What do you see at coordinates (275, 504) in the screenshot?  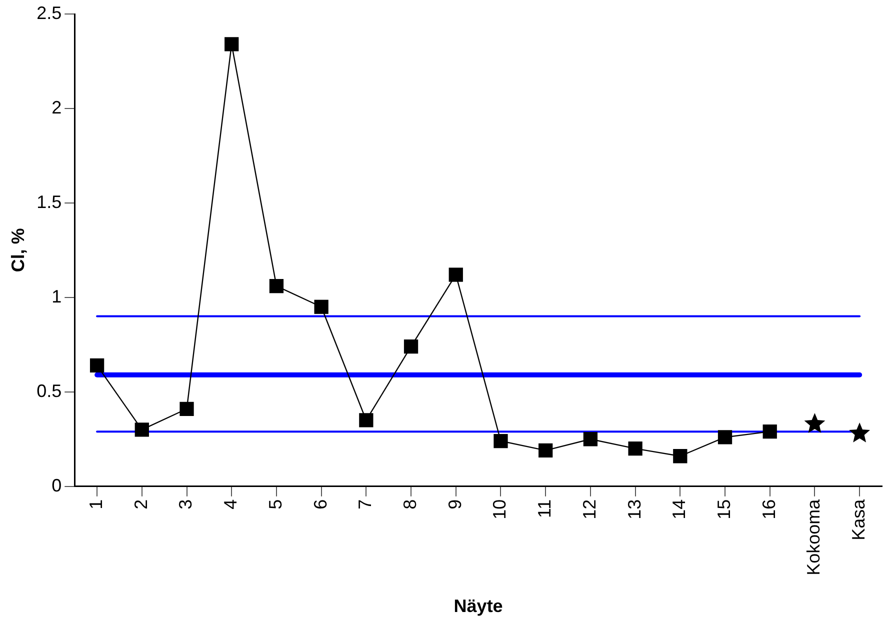 I see `x-tick-label: 5` at bounding box center [275, 504].